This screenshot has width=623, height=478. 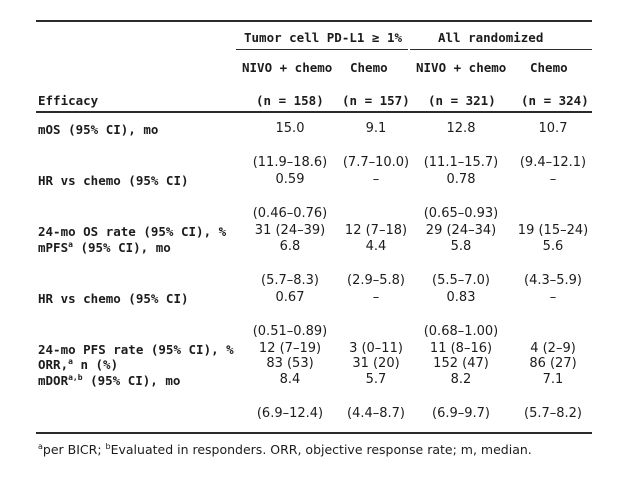 I want to click on mos-ci-col1: (11.9–18.6), so click(x=290, y=162).